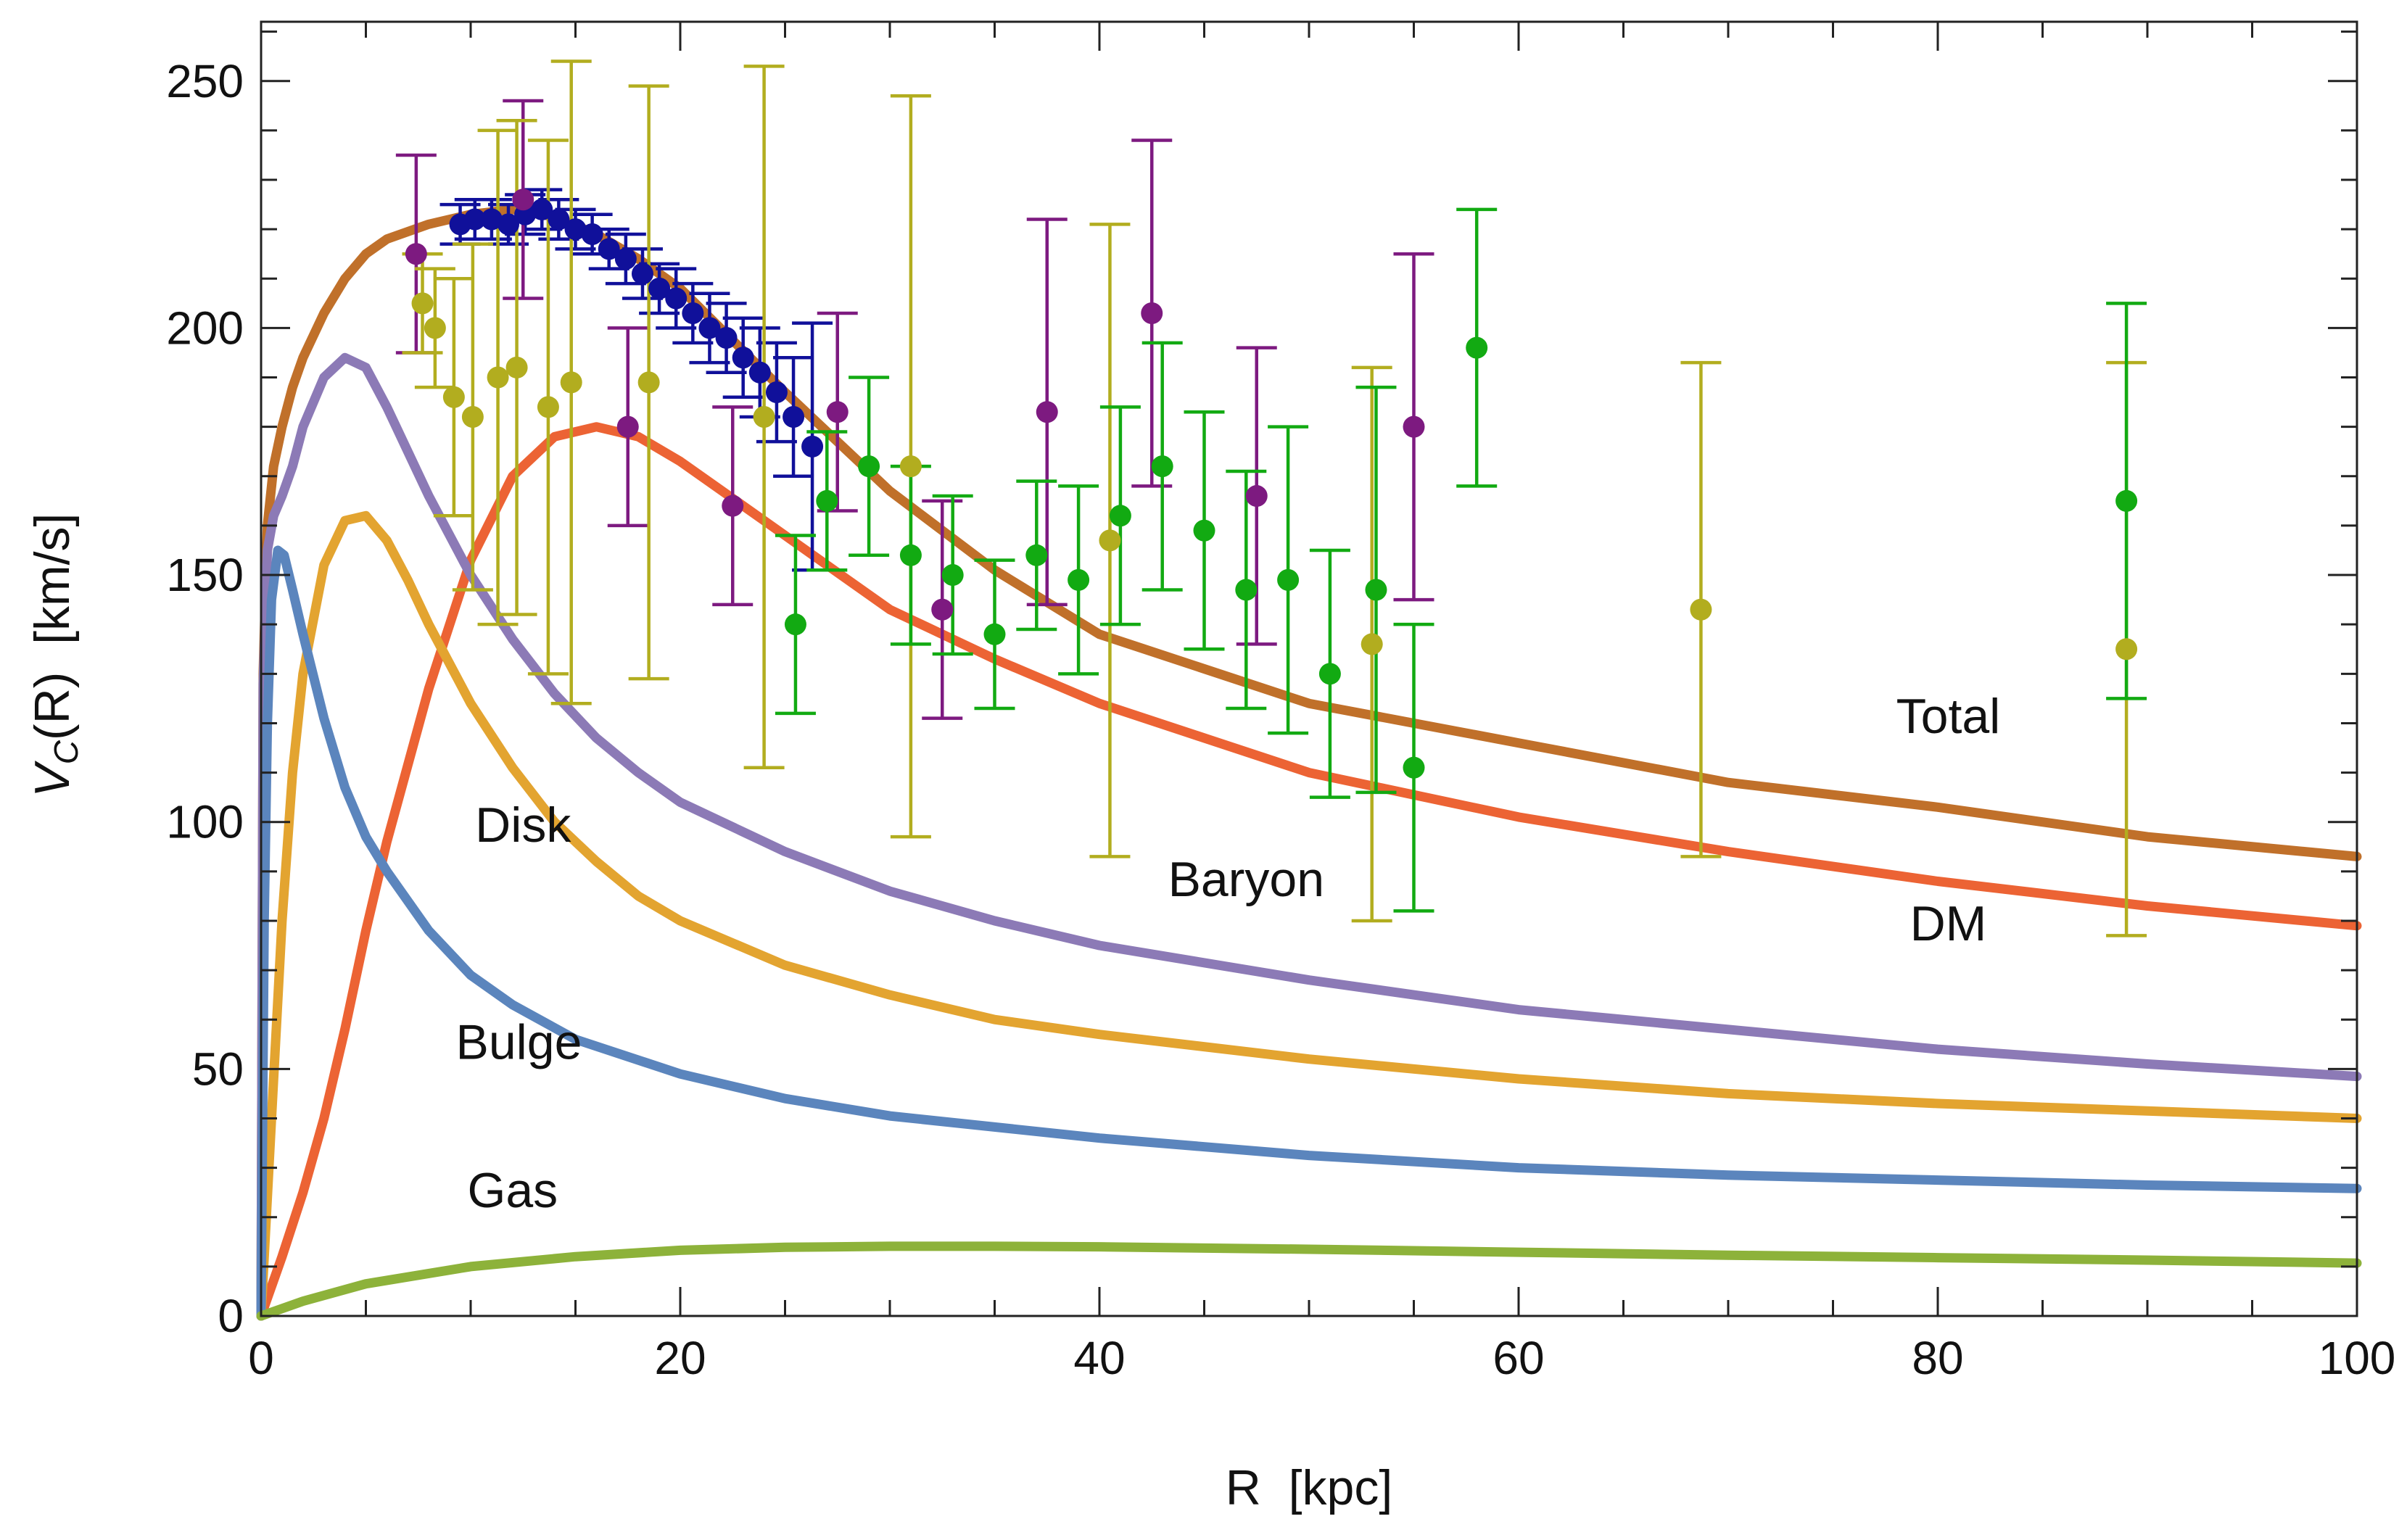 Image resolution: width=2407 pixels, height=1540 pixels. What do you see at coordinates (1099, 1358) in the screenshot?
I see `x-tick-label-40: 40` at bounding box center [1099, 1358].